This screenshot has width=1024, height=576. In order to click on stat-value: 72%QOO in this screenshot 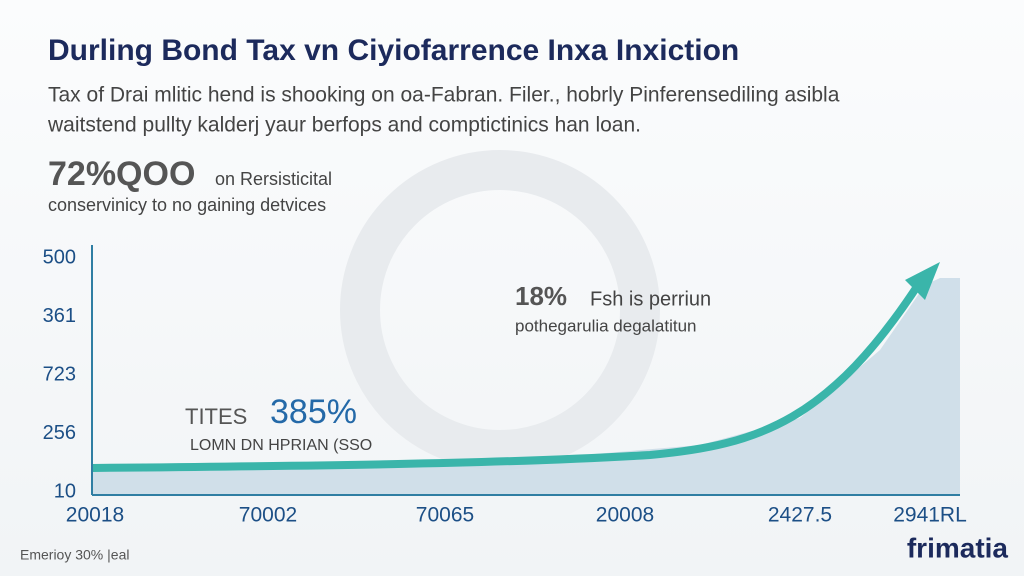, I will do `click(121, 174)`.